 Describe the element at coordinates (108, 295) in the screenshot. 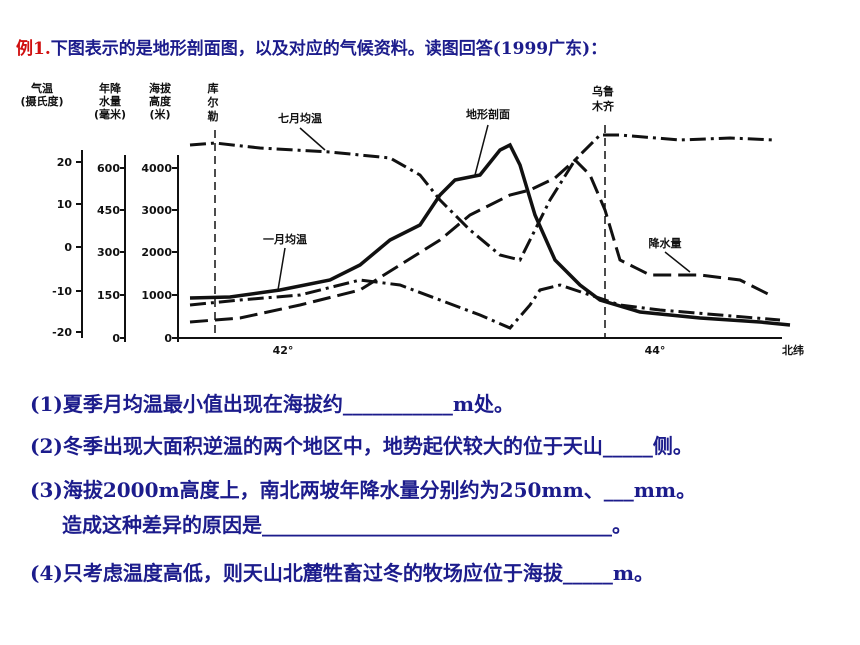

I see `tick-label: 150` at that location.